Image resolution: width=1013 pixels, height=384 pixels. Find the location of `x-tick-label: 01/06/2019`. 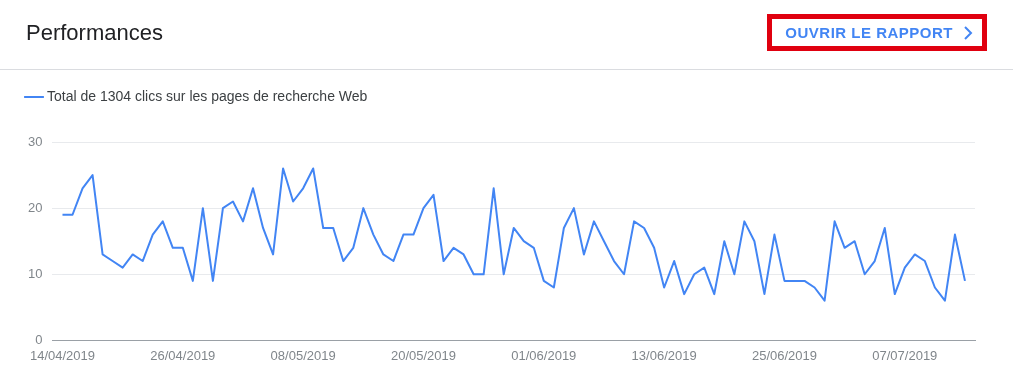

x-tick-label: 01/06/2019 is located at coordinates (544, 355).